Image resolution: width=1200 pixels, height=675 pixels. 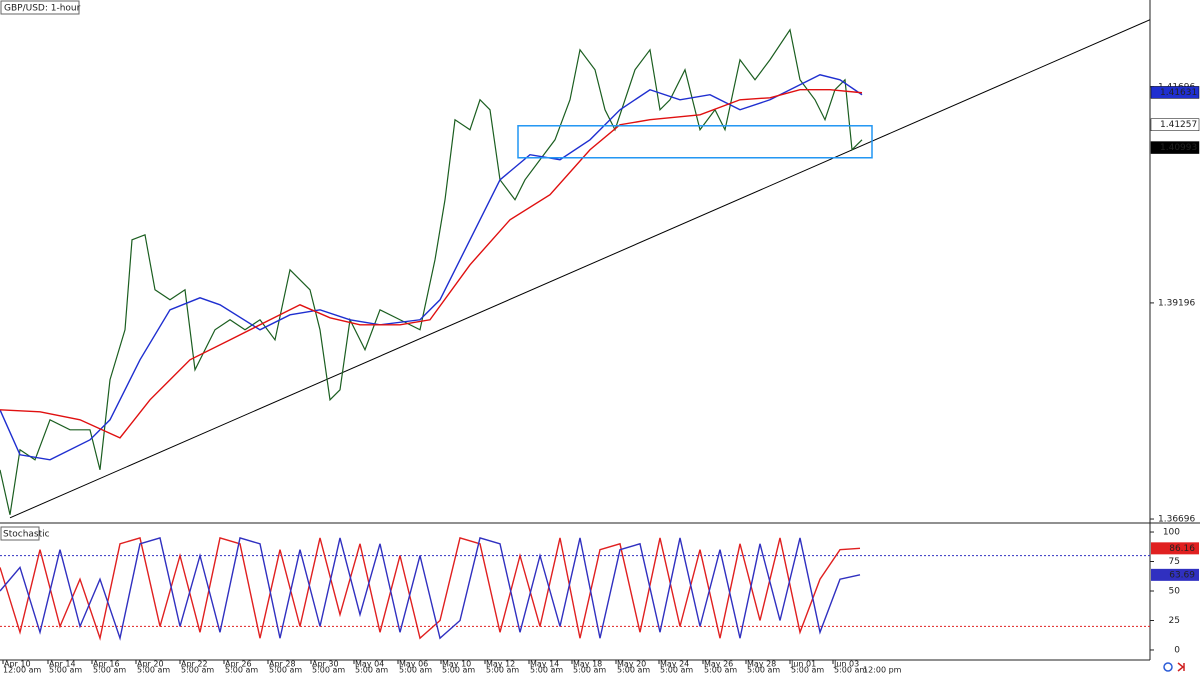 What do you see at coordinates (1177, 650) in the screenshot?
I see `y-tick-label: 0` at bounding box center [1177, 650].